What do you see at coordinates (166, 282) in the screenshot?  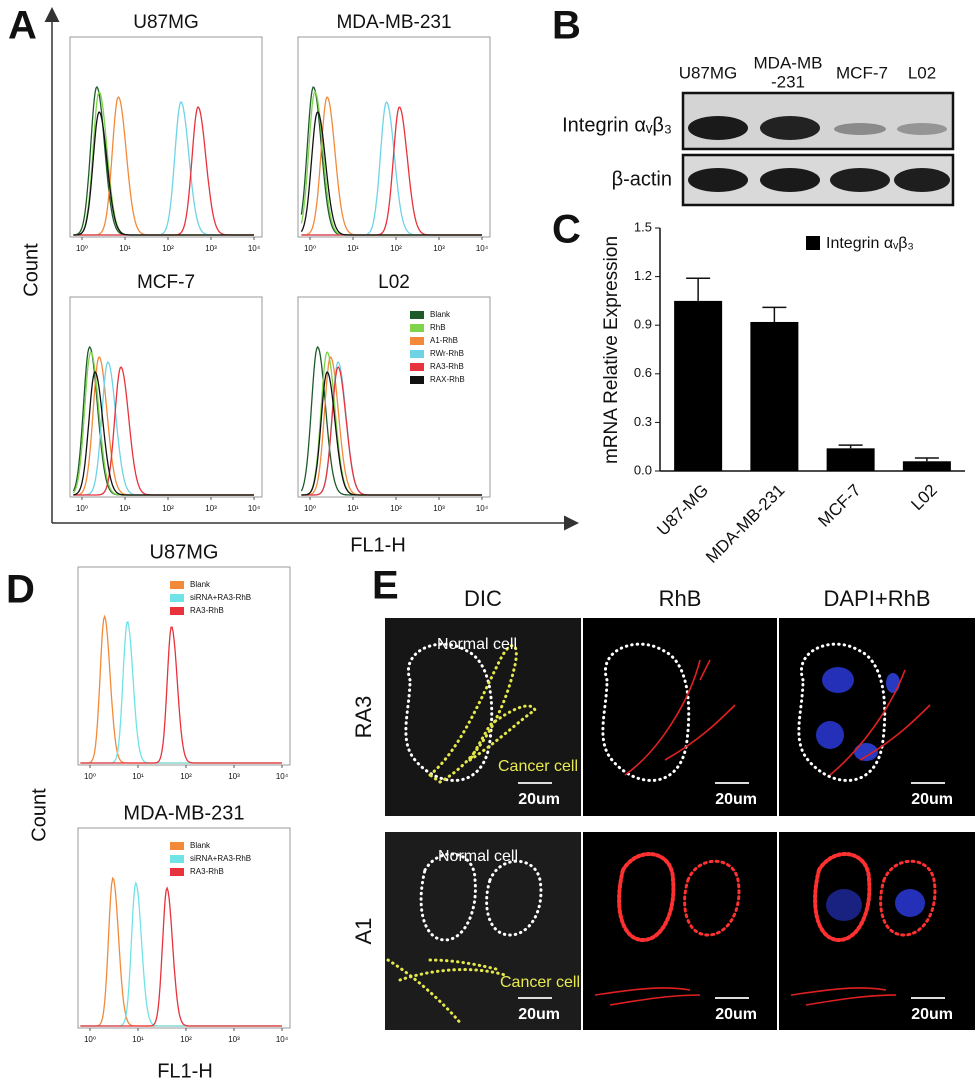 I see `plot-title: MCF-7` at bounding box center [166, 282].